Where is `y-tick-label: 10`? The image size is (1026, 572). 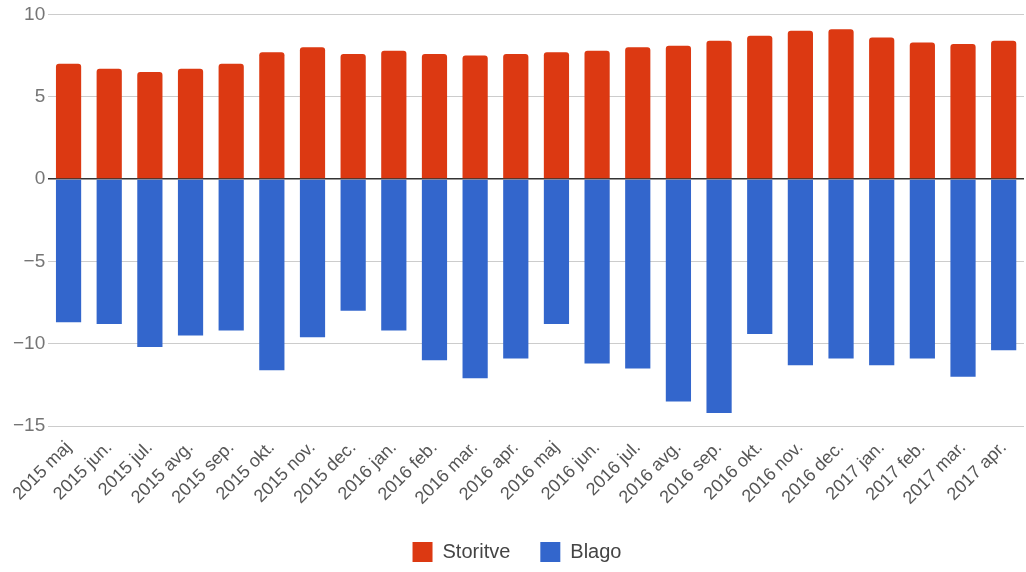
y-tick-label: 10 is located at coordinates (35, 13).